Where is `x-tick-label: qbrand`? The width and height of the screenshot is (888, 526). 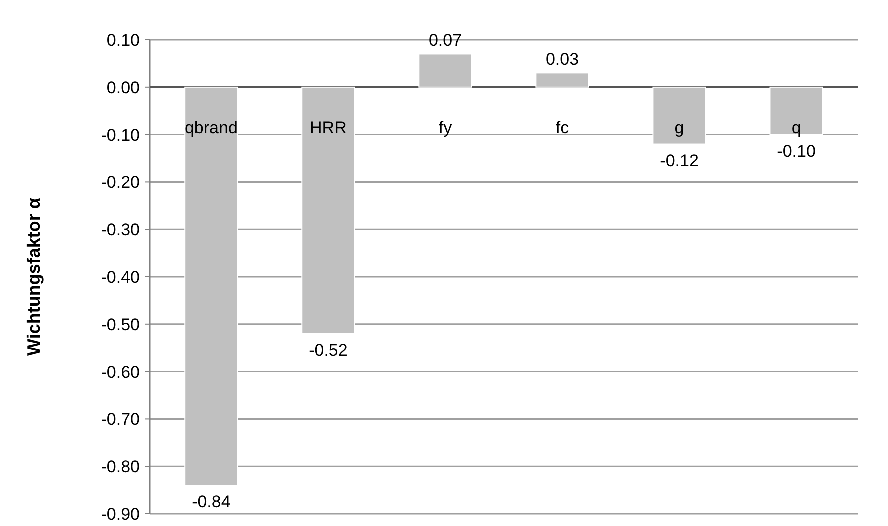 x-tick-label: qbrand is located at coordinates (211, 128).